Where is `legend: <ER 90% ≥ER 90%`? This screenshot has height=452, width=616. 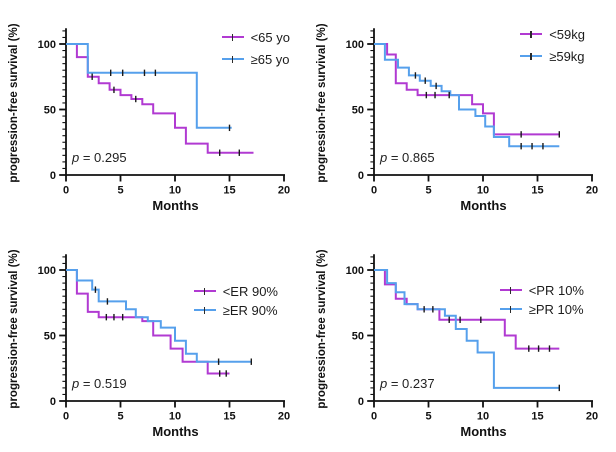 legend: <ER 90% ≥ER 90% is located at coordinates (235, 300).